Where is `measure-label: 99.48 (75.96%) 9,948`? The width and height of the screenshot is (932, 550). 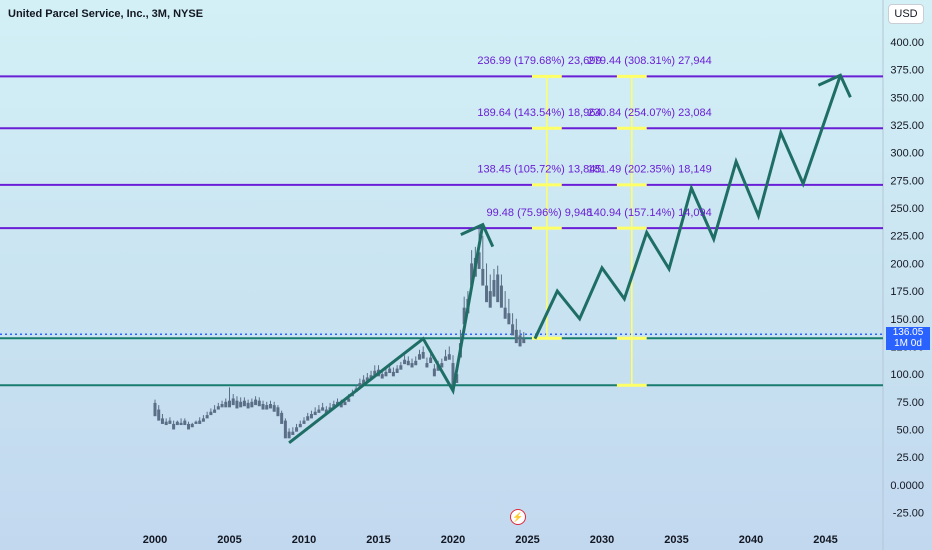 measure-label: 99.48 (75.96%) 9,948 is located at coordinates (540, 213).